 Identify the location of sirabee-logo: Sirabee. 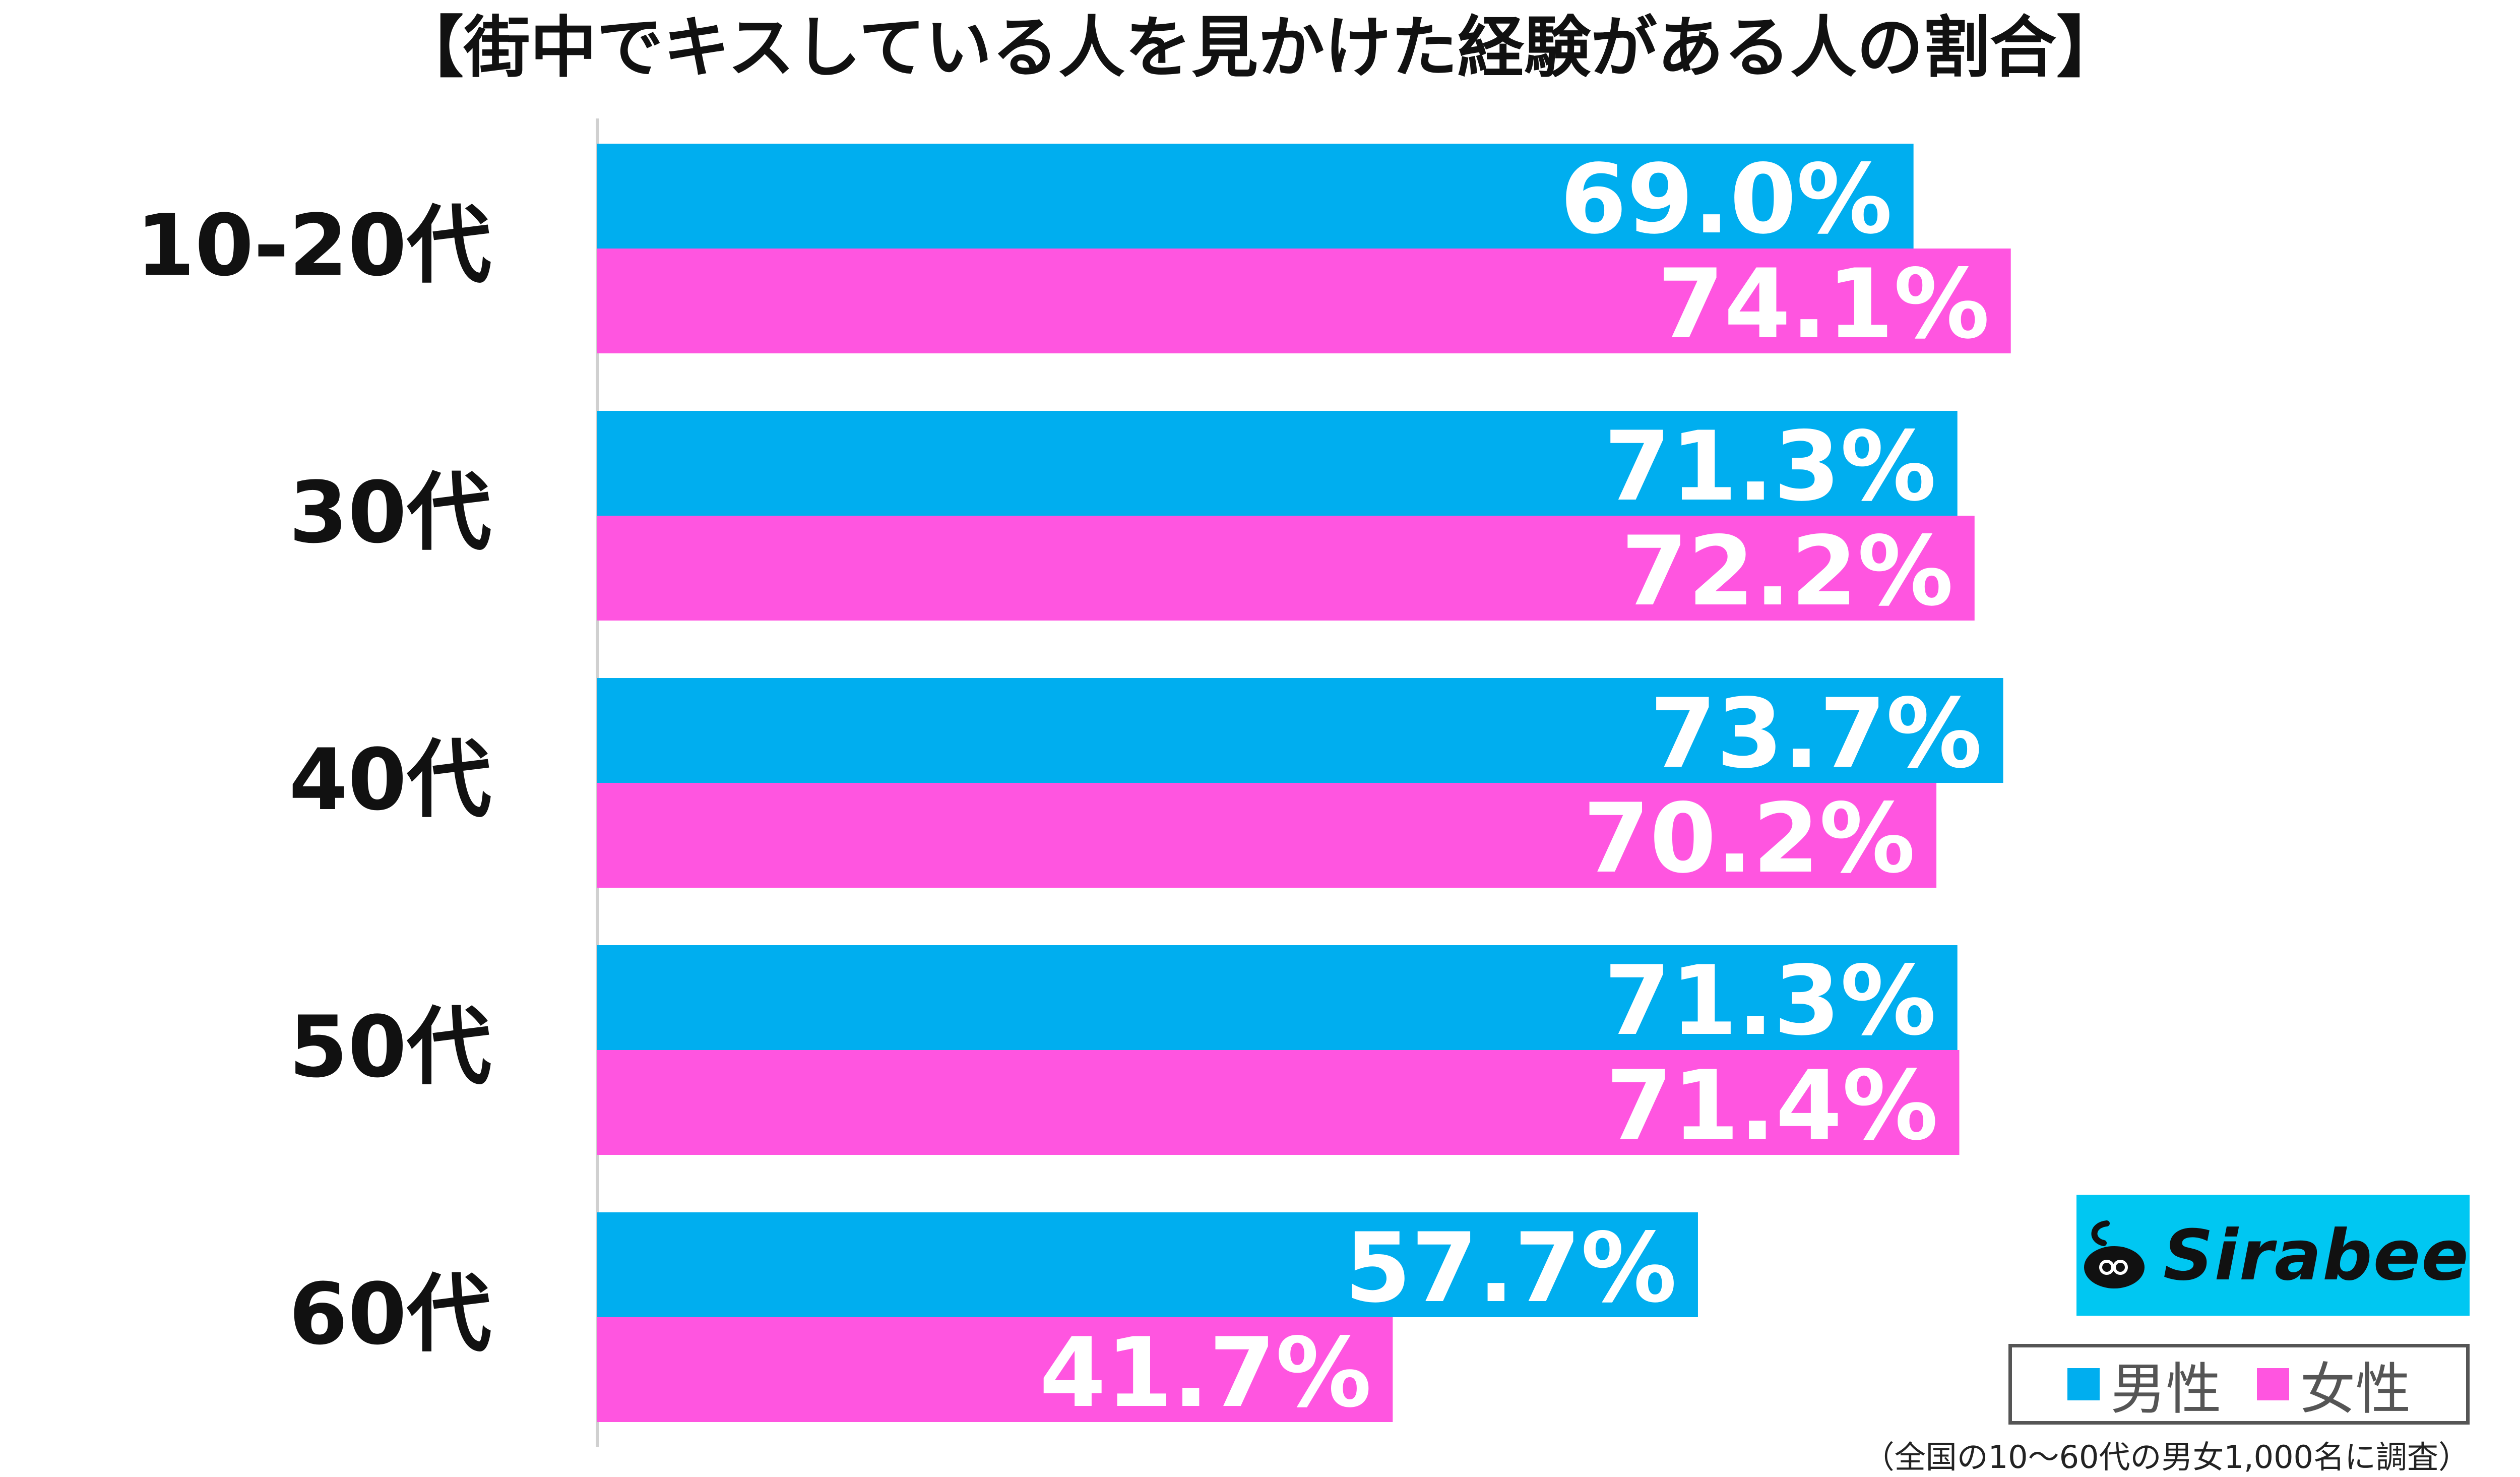
(2273, 1255).